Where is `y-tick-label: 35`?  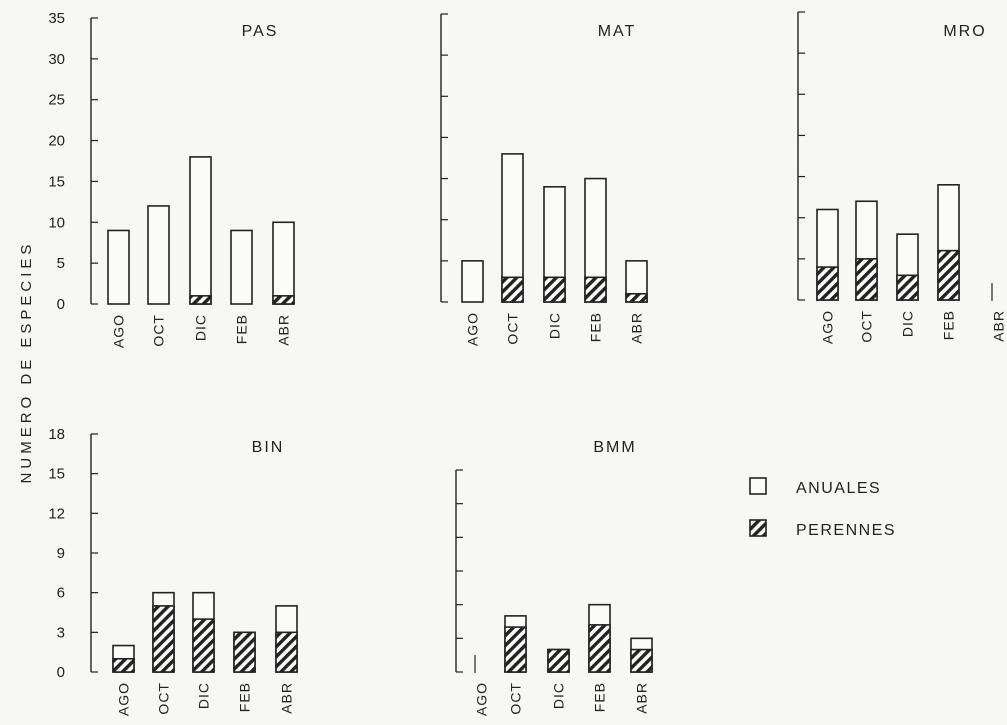
y-tick-label: 35 is located at coordinates (56, 18).